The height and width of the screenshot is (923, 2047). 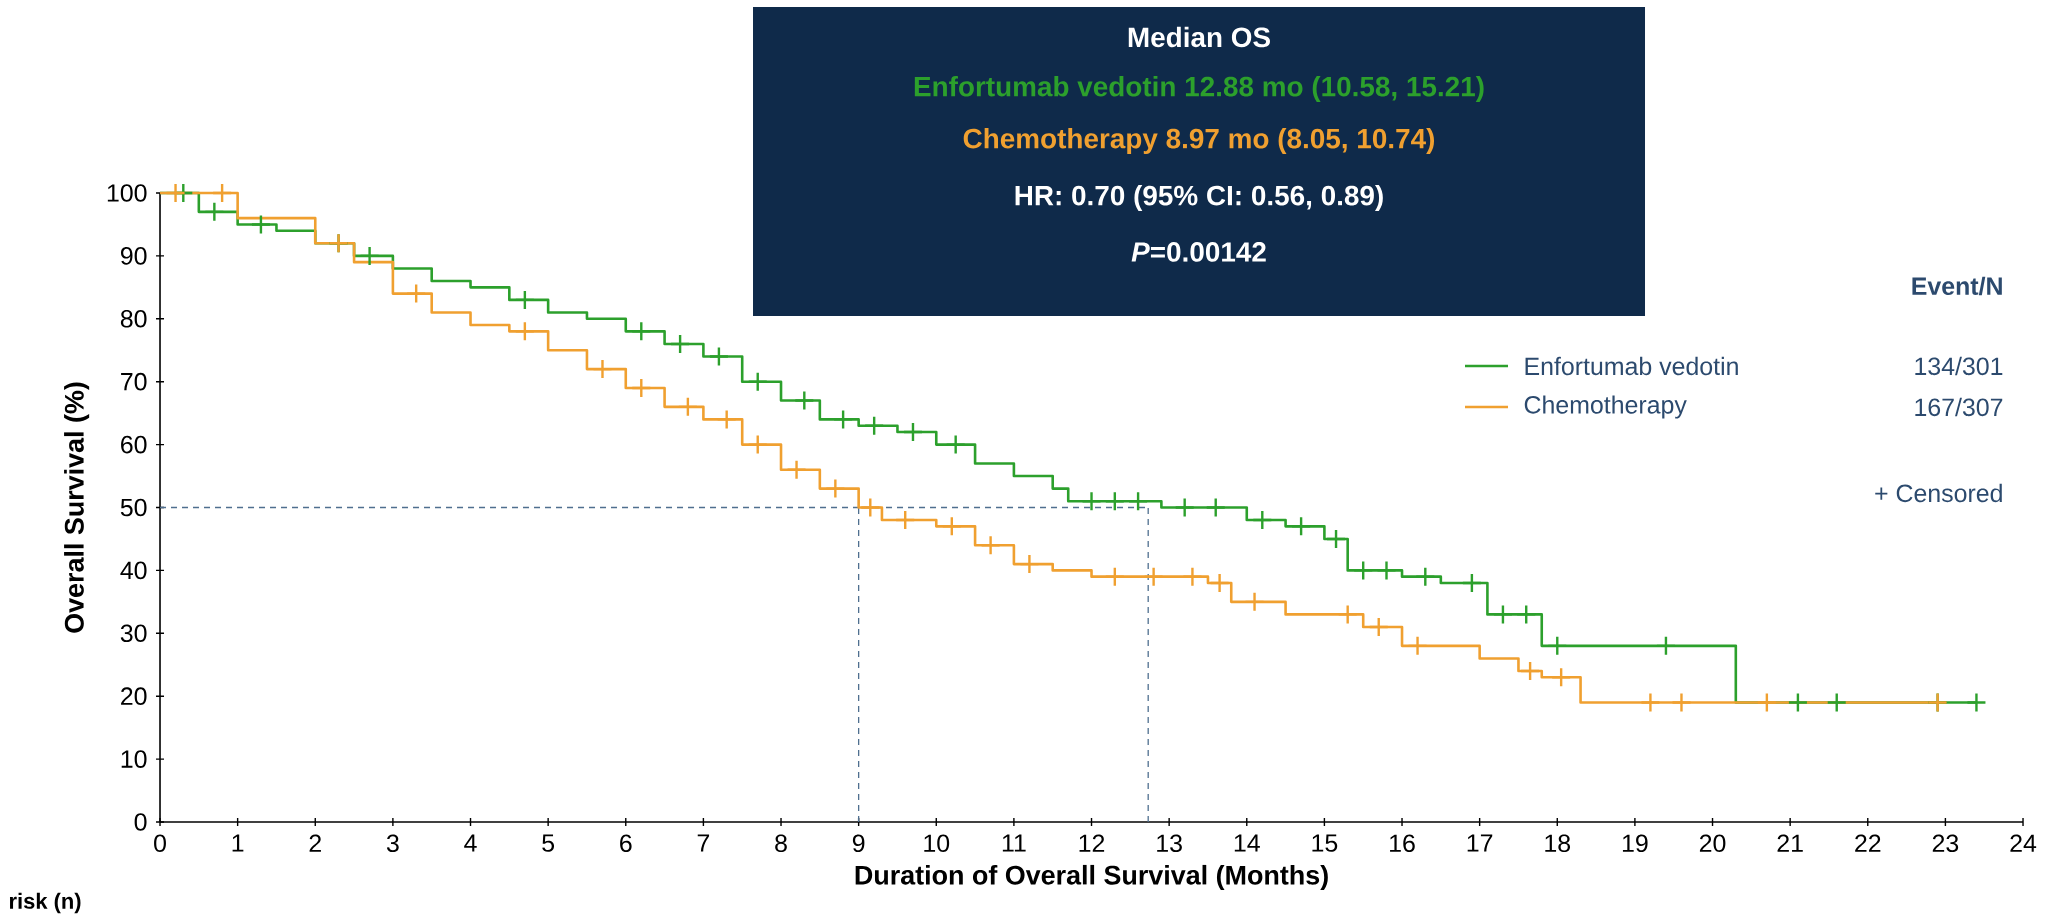 What do you see at coordinates (238, 843) in the screenshot?
I see `x-tick-label: 1` at bounding box center [238, 843].